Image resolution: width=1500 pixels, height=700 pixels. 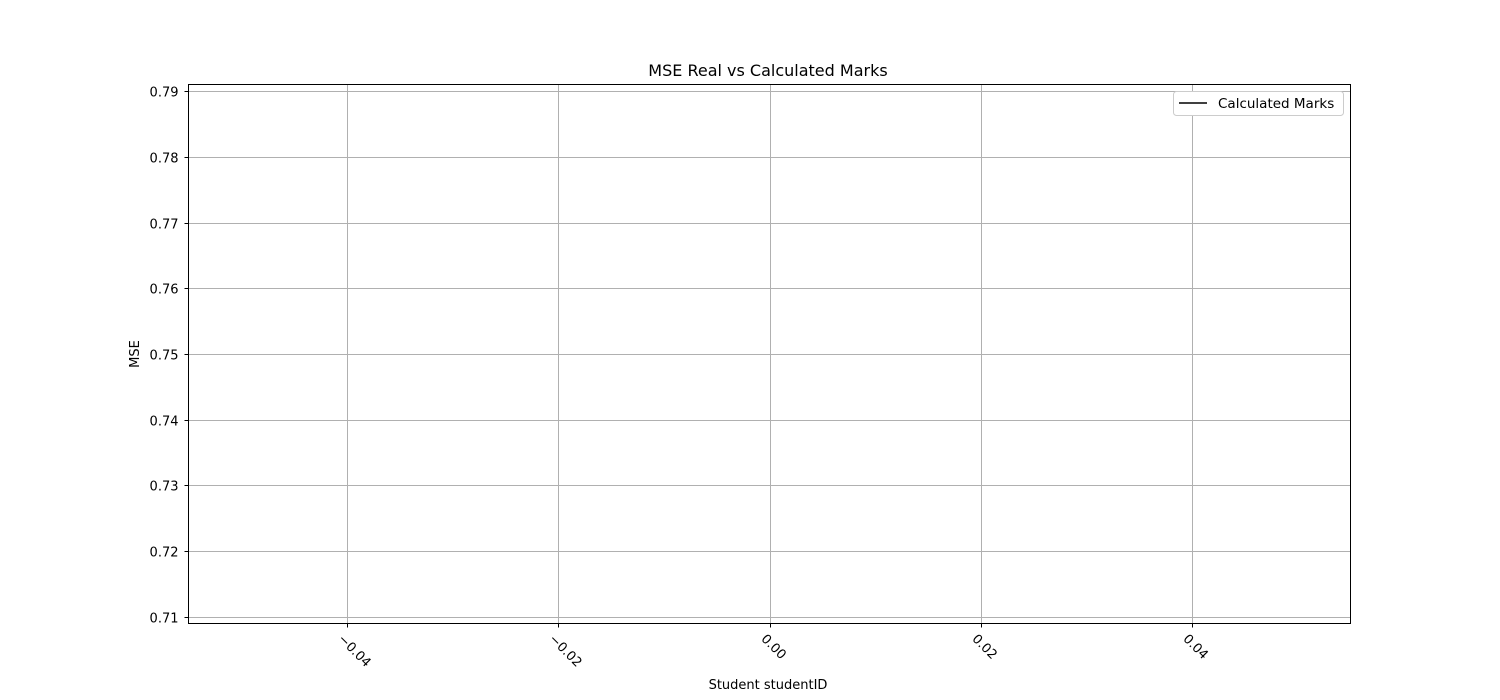 What do you see at coordinates (164, 619) in the screenshot?
I see `y-tick-label: 0.71` at bounding box center [164, 619].